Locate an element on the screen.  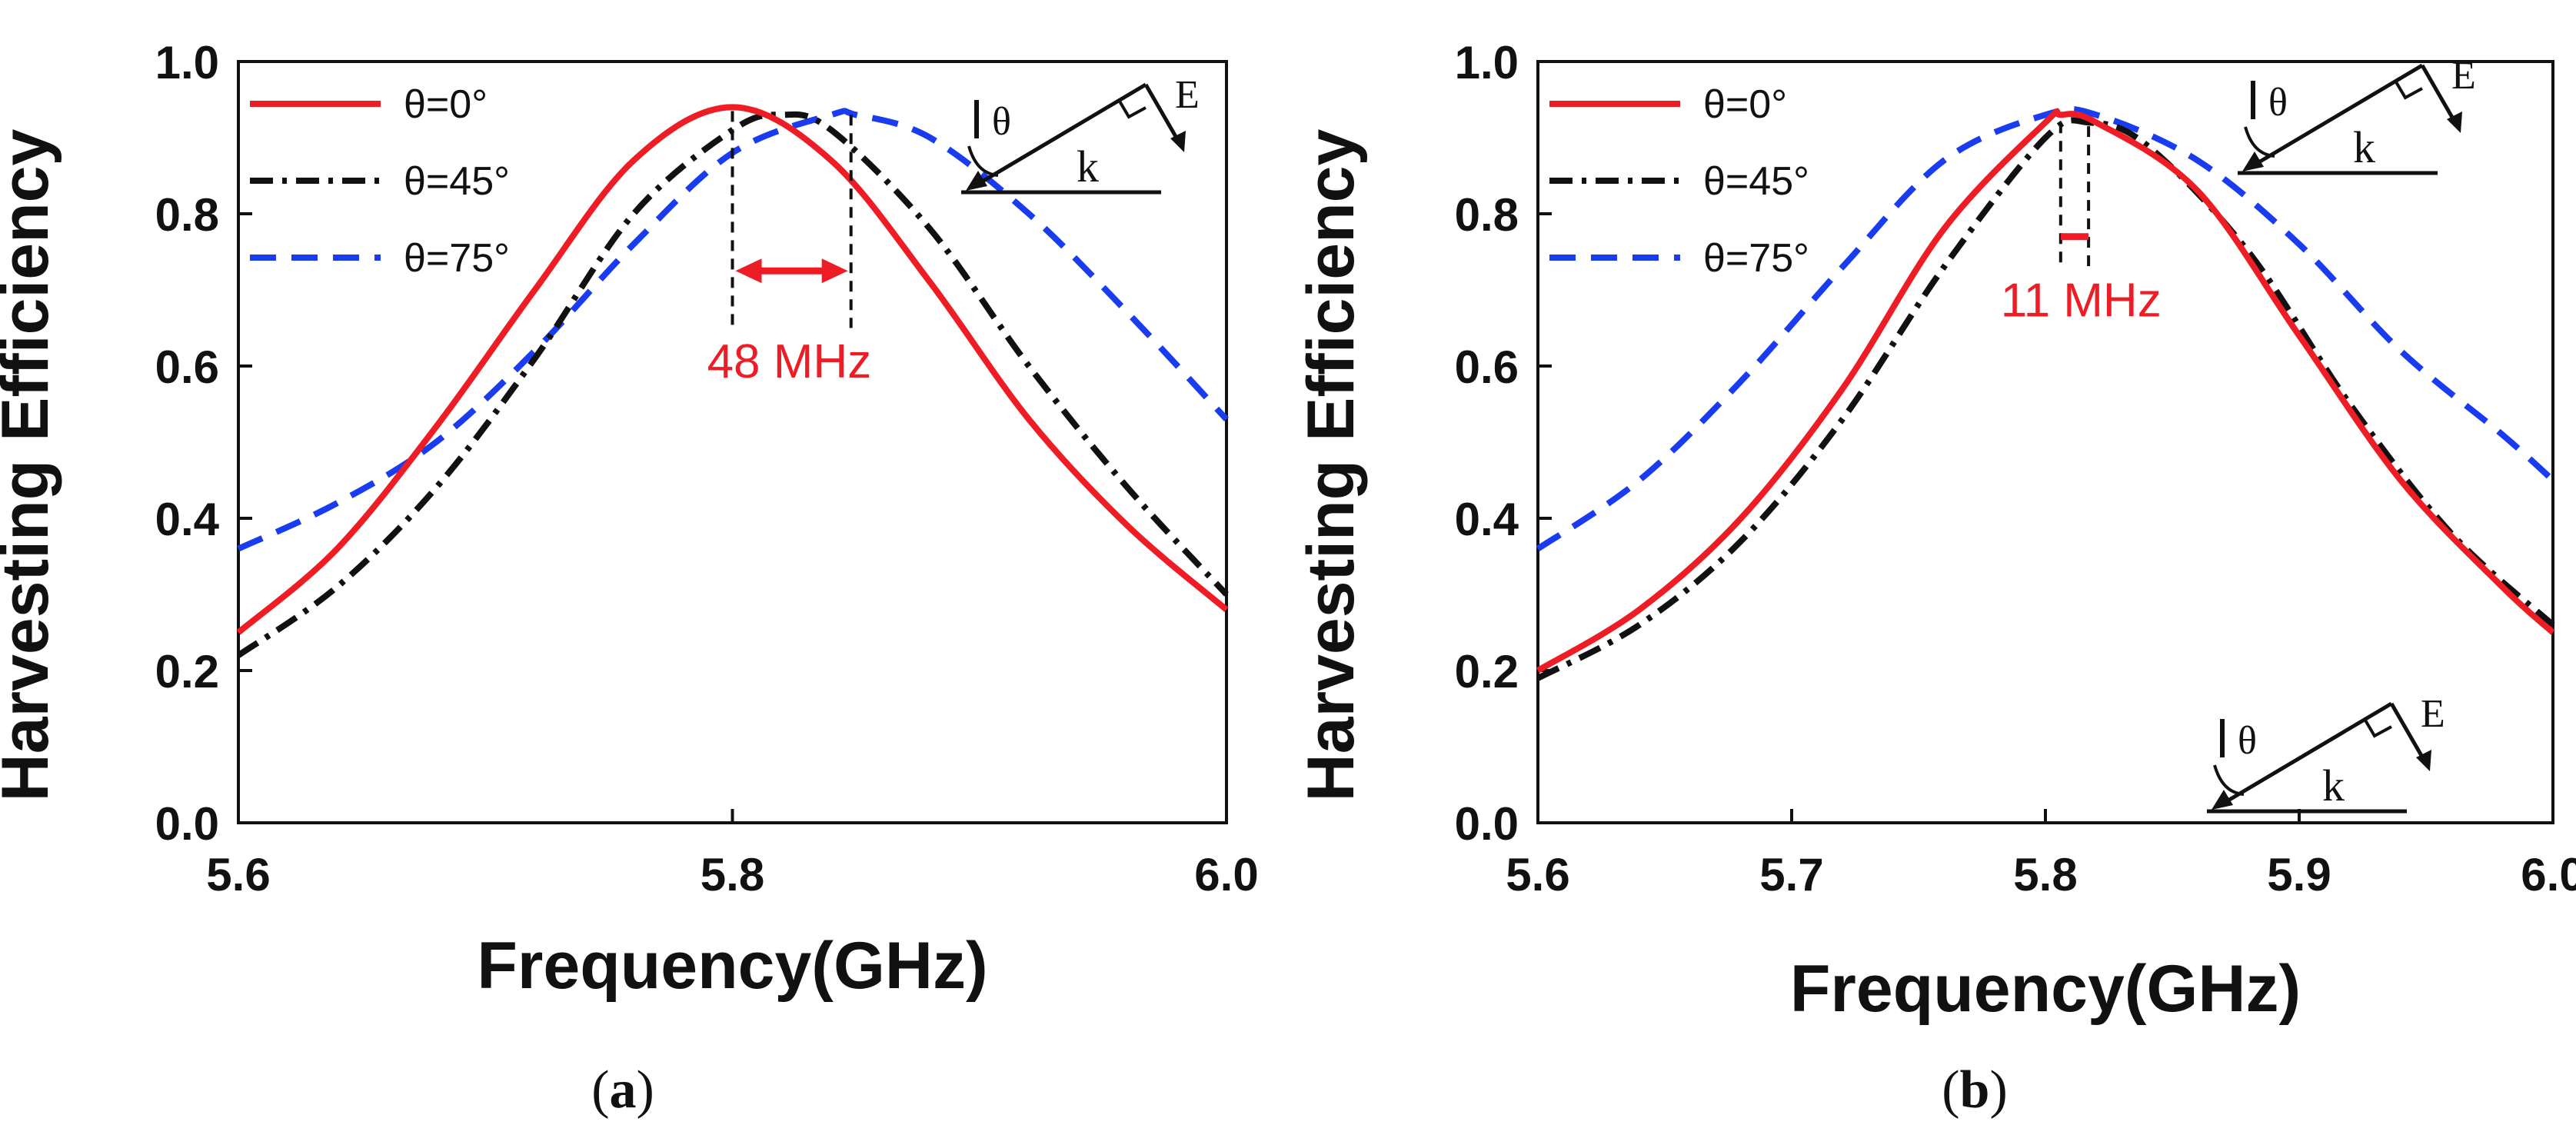
panel-caption-b: (b) is located at coordinates (1975, 1090).